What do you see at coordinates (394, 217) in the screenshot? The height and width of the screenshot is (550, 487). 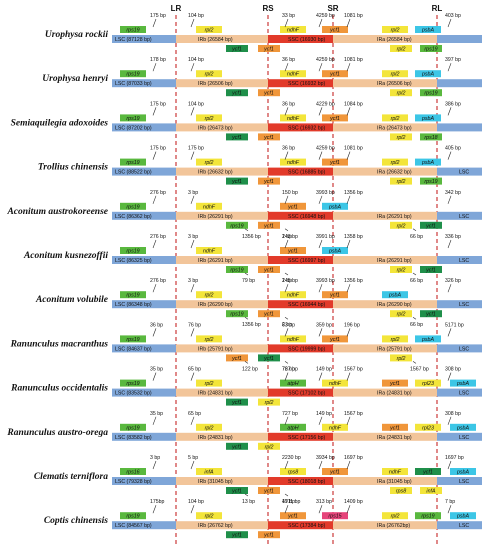 I see `ira-label: IRa (26291 bp)` at bounding box center [394, 217].